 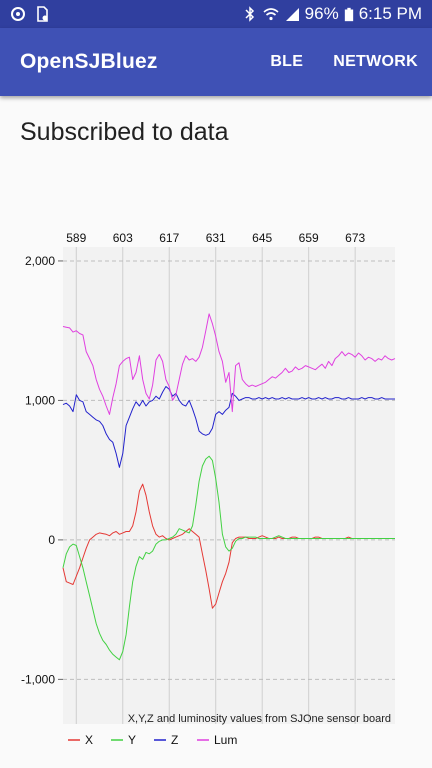 What do you see at coordinates (216, 62) in the screenshot?
I see `app-bar: OpenSJBluez BLE NETWORK` at bounding box center [216, 62].